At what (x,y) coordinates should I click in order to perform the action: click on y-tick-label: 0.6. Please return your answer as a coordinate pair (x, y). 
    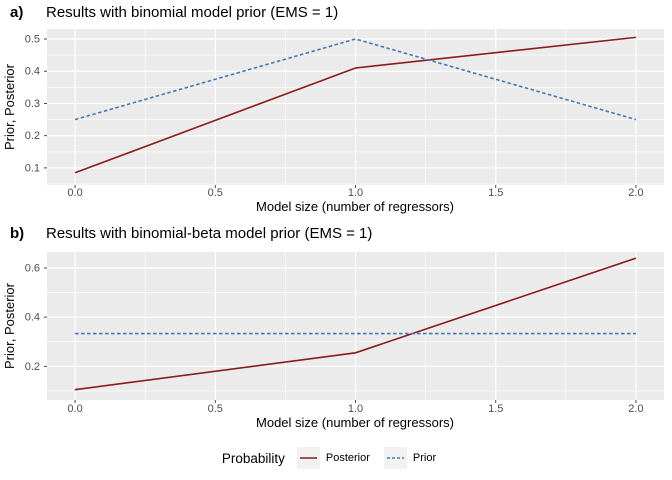
    Looking at the image, I should click on (32, 268).